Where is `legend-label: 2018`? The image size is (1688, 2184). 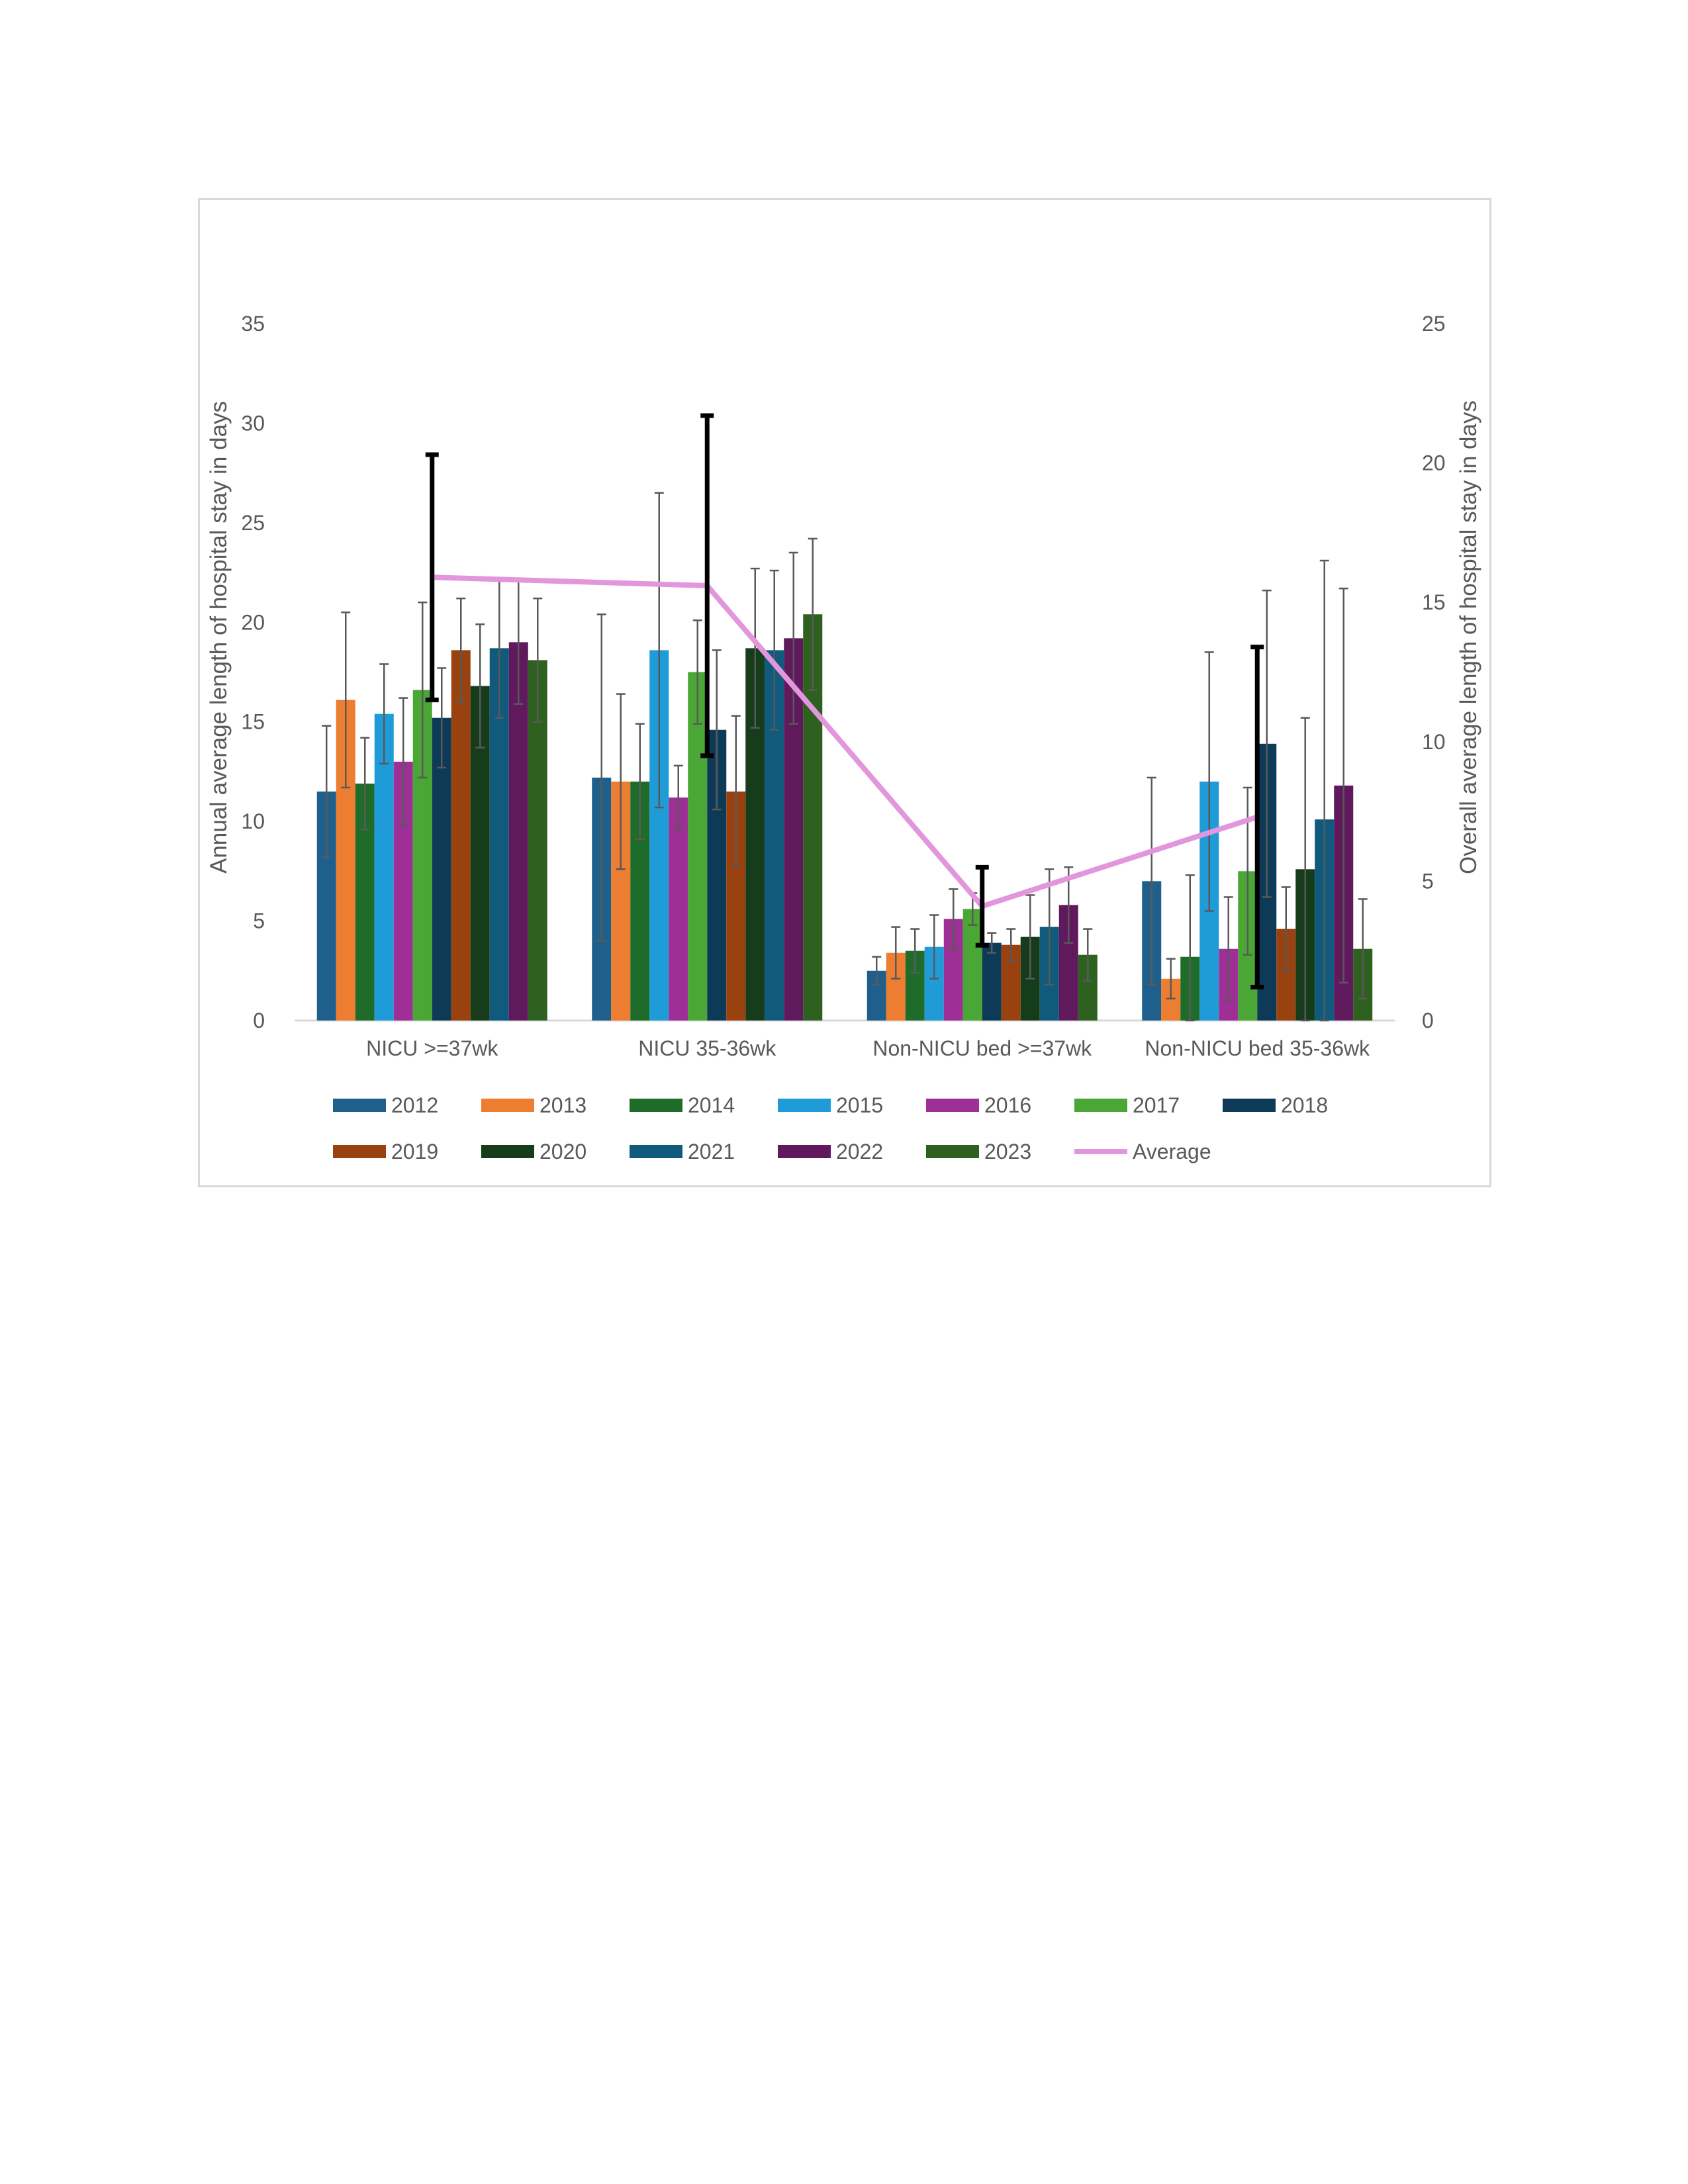 legend-label: 2018 is located at coordinates (1304, 1105).